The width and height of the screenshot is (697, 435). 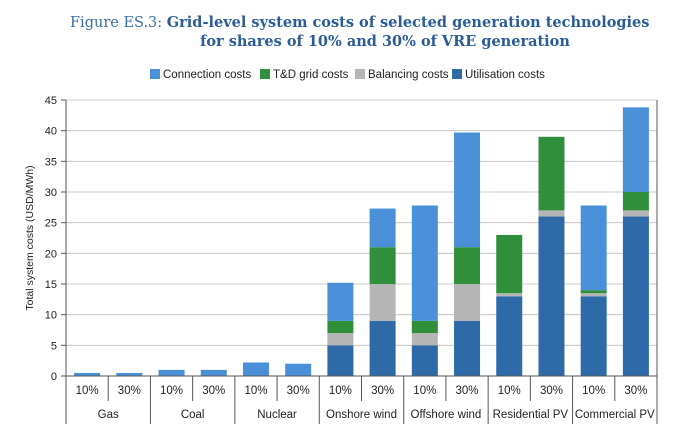 What do you see at coordinates (51, 193) in the screenshot?
I see `y-tick-label: 30` at bounding box center [51, 193].